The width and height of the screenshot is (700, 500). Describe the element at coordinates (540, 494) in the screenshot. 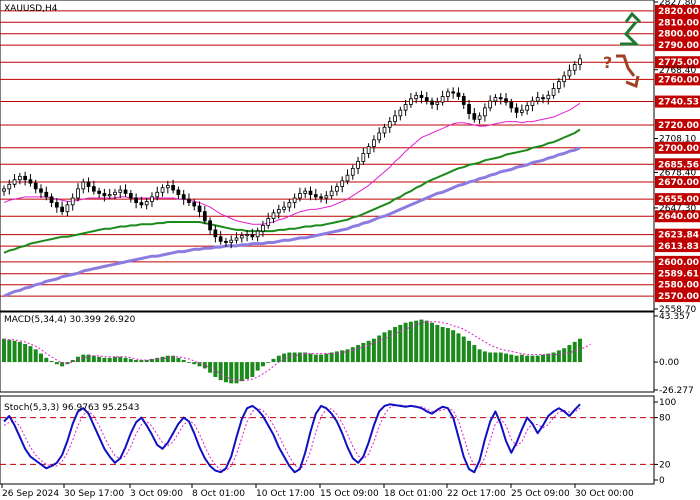

I see `time-tick-label: 25 Oct 09:00` at that location.